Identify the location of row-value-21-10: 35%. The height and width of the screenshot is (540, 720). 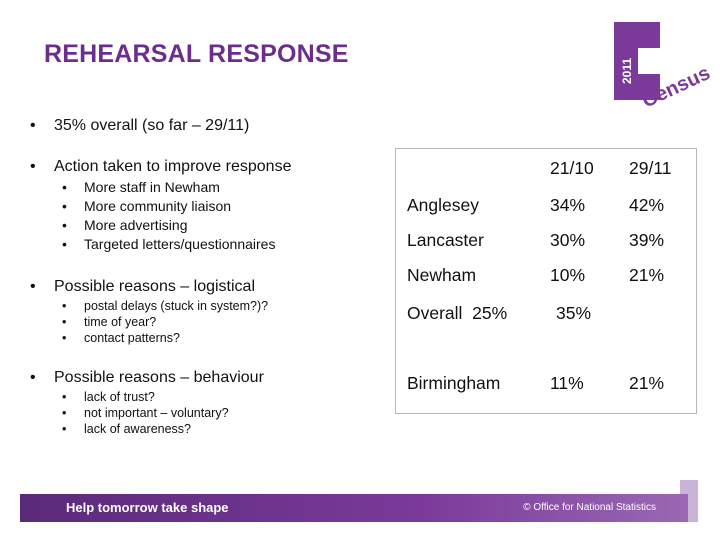
(574, 313).